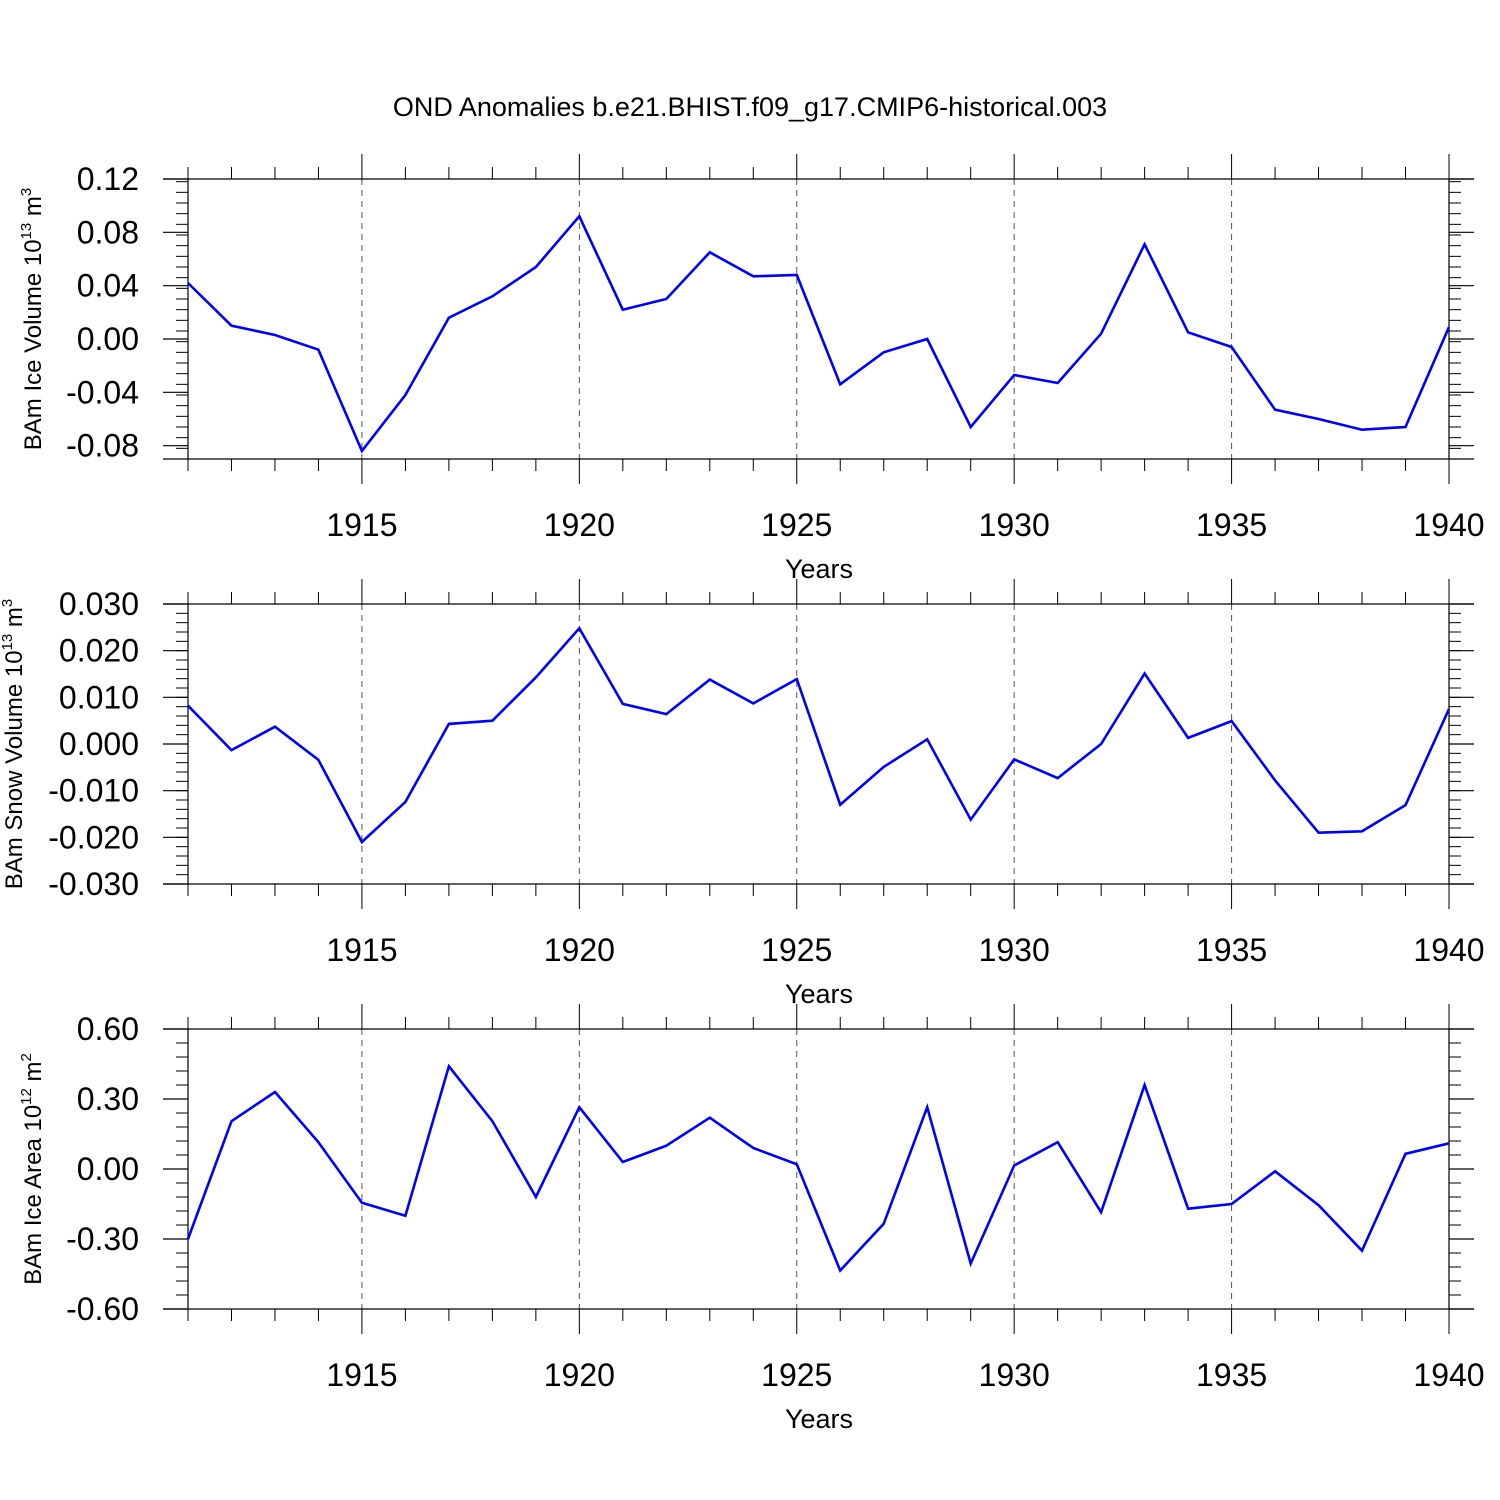 The width and height of the screenshot is (1500, 1500). I want to click on y-axis-title: BAm Snow Volume 1013 m3, so click(14, 744).